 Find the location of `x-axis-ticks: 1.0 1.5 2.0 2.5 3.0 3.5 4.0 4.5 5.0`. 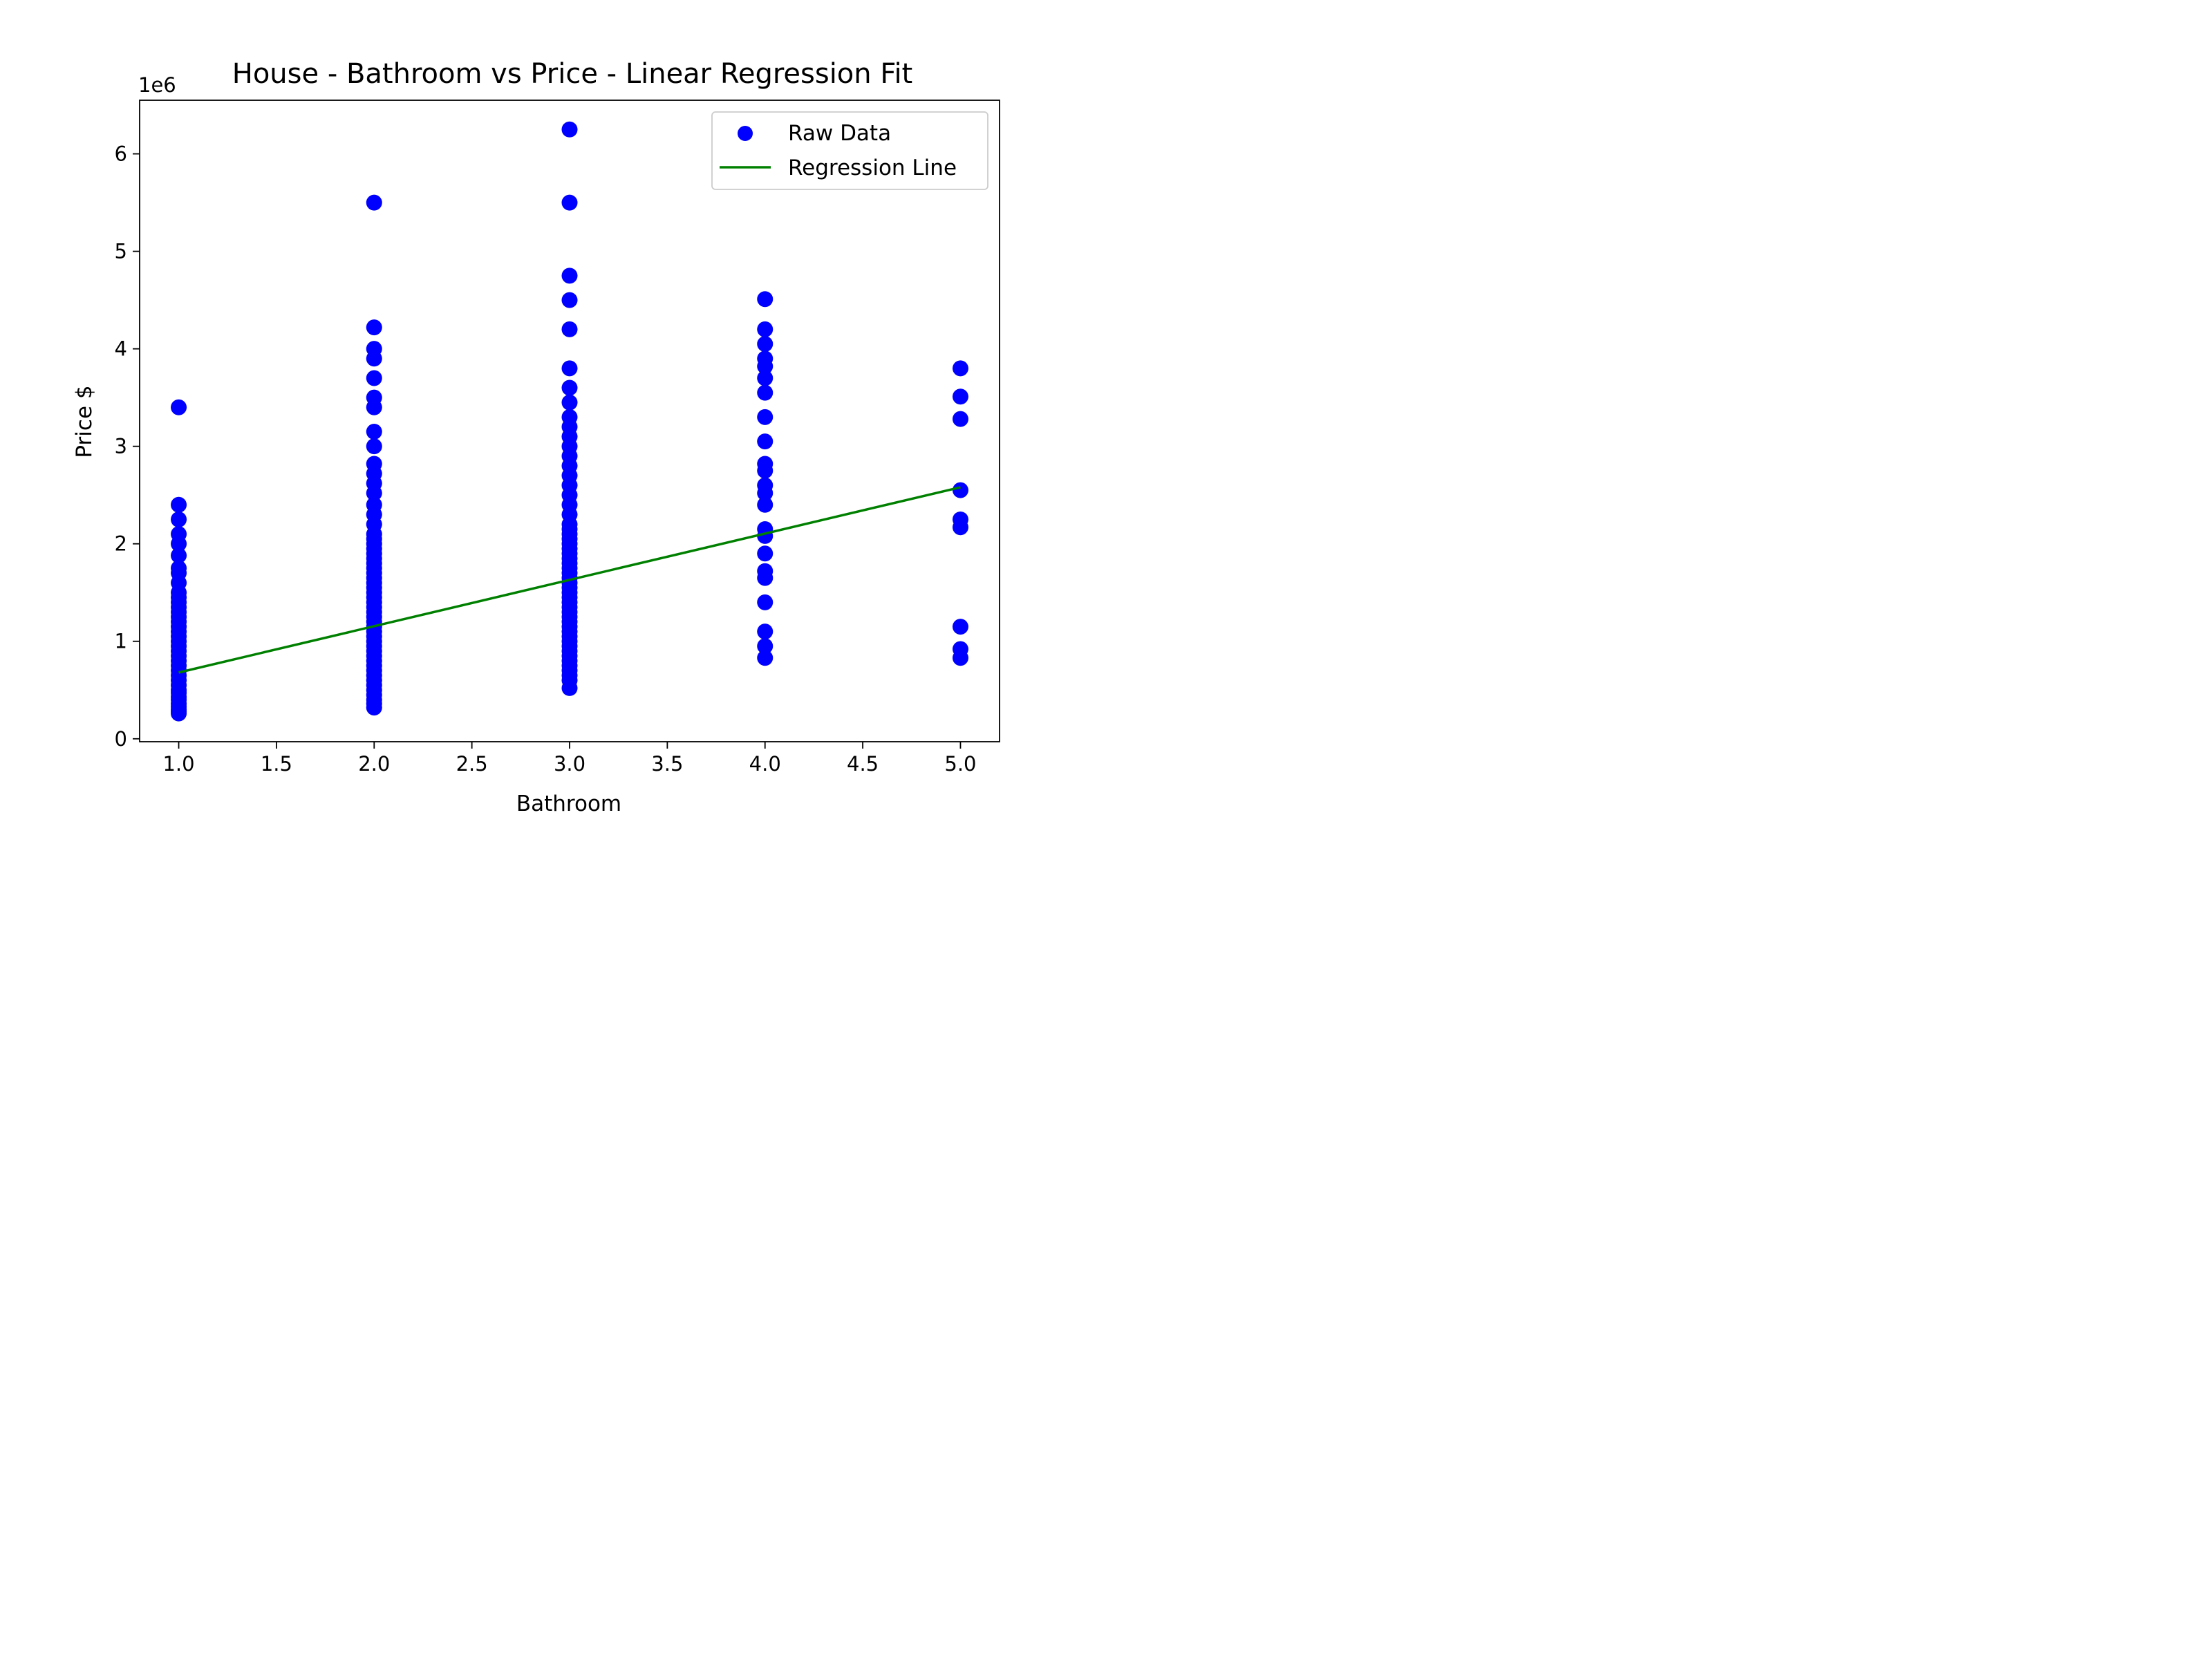

x-axis-ticks: 1.0 1.5 2.0 2.5 3.0 3.5 4.0 4.5 5.0 is located at coordinates (569, 759).